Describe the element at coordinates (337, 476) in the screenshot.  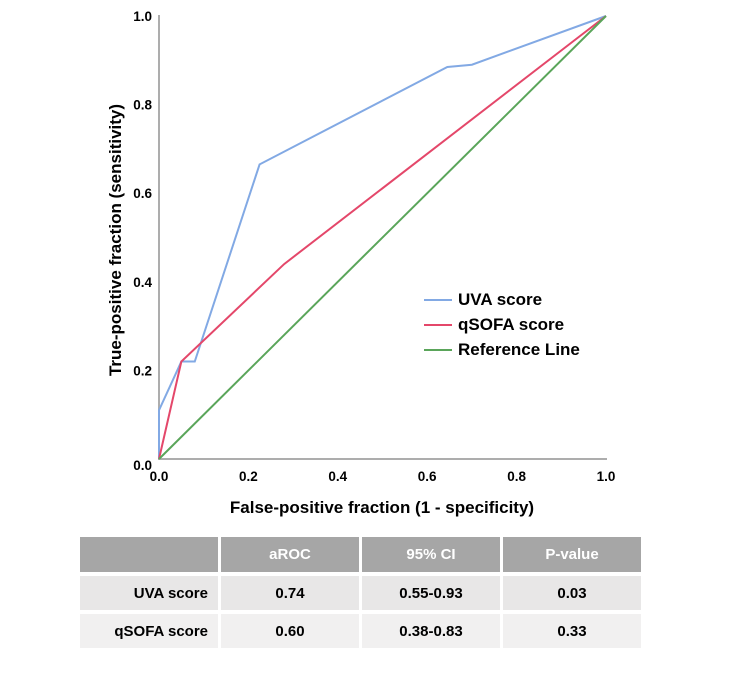
I see `x-tick-label: 0.4` at that location.